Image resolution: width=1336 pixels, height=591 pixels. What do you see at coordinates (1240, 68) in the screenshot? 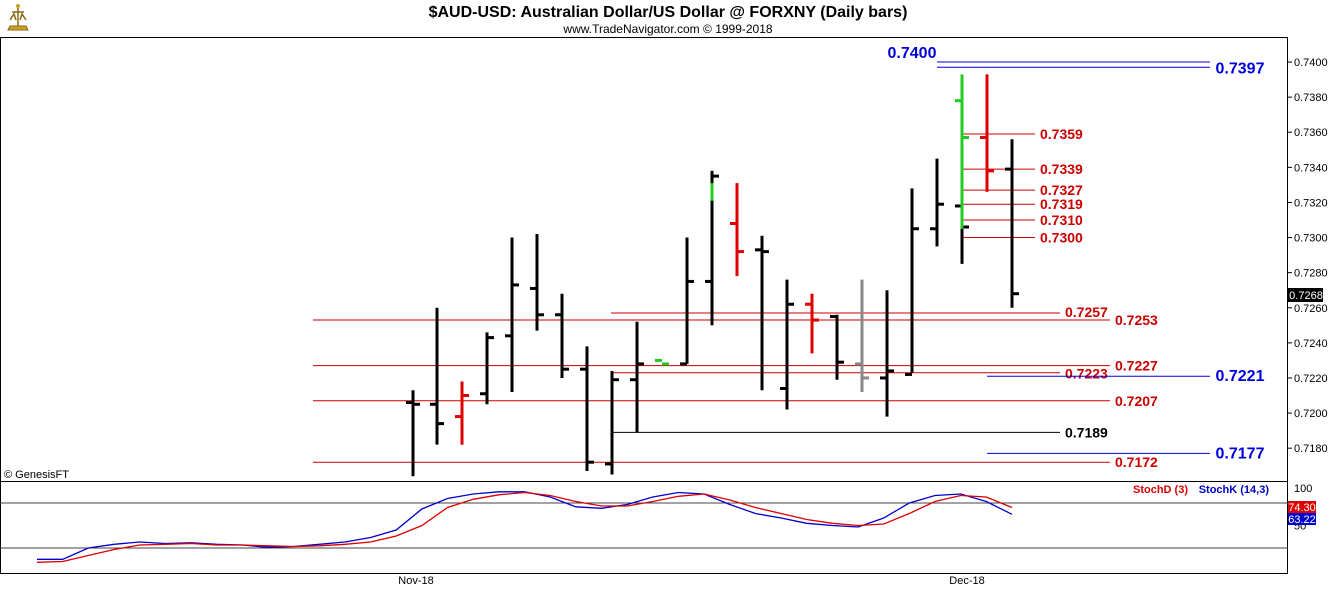
I see `level-label-0-7397: 0.7397` at bounding box center [1240, 68].